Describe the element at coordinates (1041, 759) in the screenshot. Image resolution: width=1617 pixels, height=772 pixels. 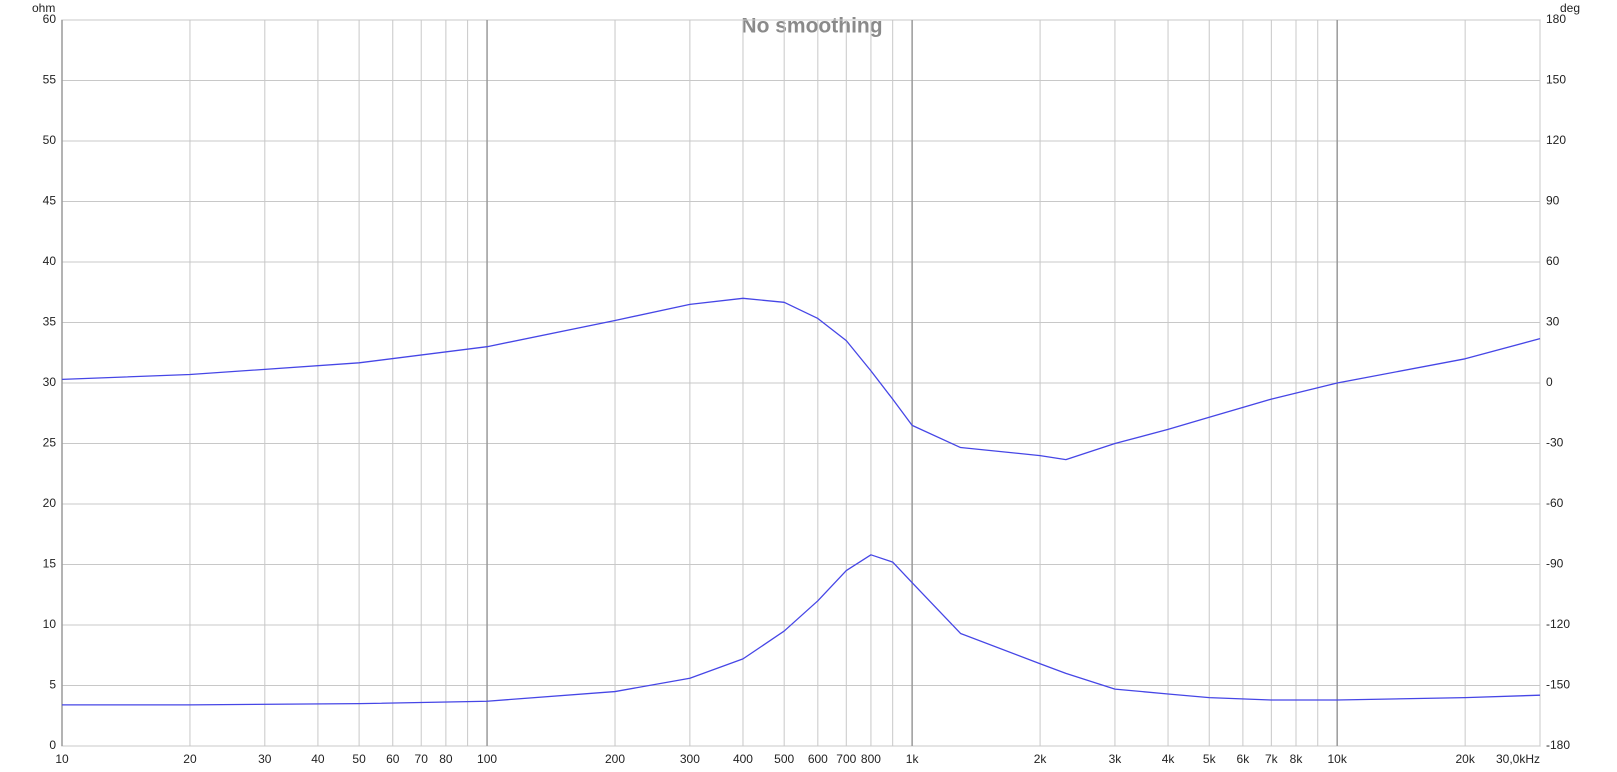
I see `x-tick-label: 2k` at that location.